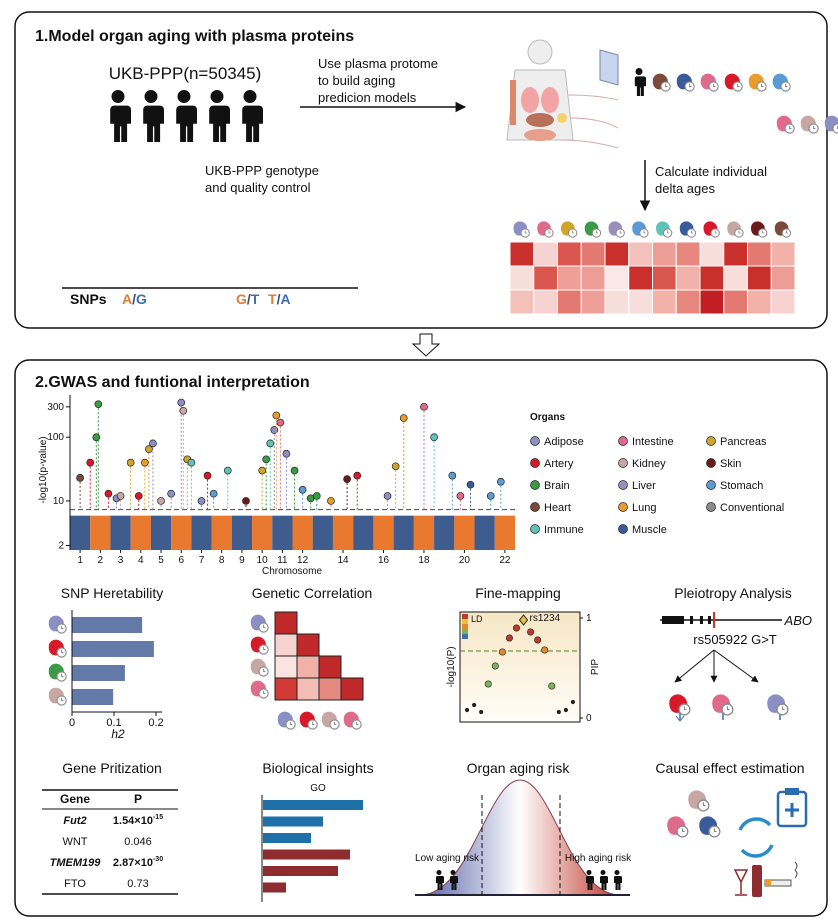  What do you see at coordinates (303, 560) in the screenshot?
I see `x-tick-label: 12` at bounding box center [303, 560].